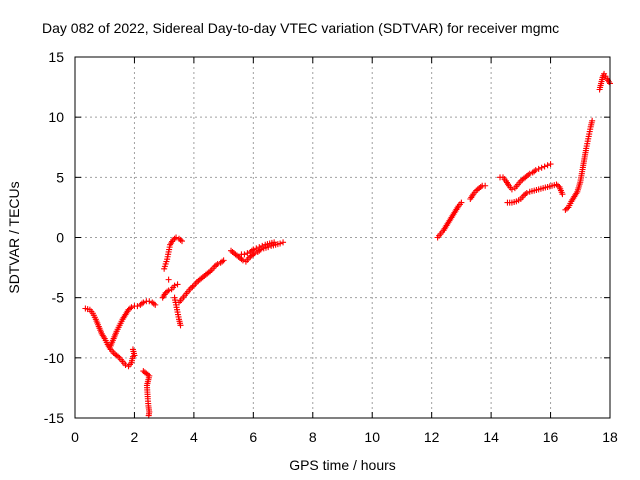  What do you see at coordinates (56, 117) in the screenshot?
I see `y-tick-label: 10` at bounding box center [56, 117].